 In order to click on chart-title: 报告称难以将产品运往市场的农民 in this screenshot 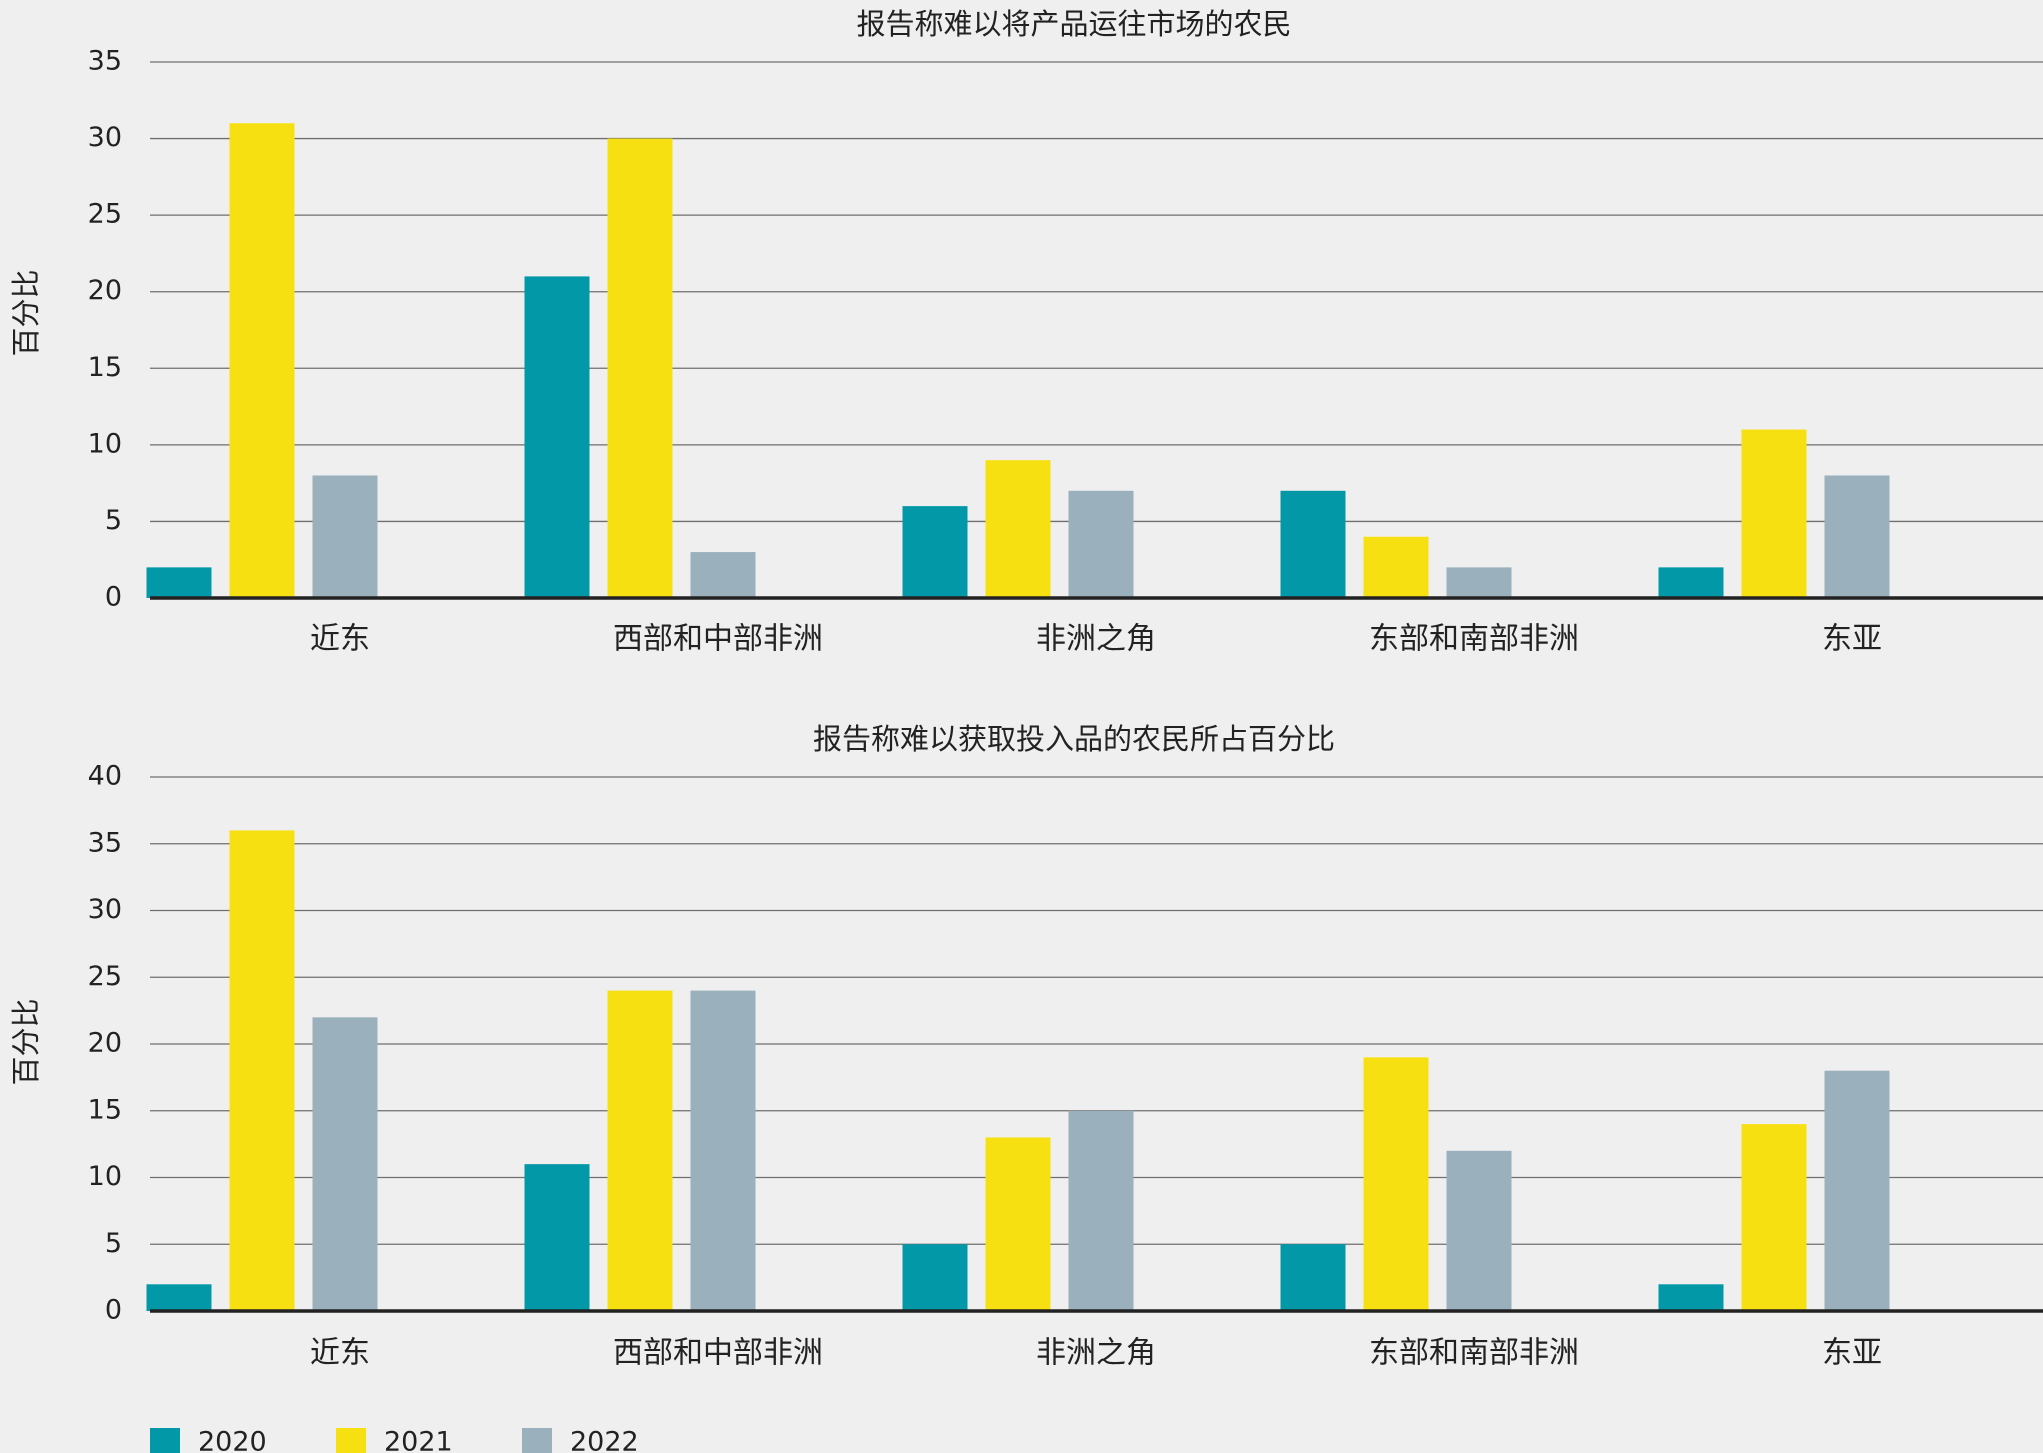, I will do `click(1073, 24)`.